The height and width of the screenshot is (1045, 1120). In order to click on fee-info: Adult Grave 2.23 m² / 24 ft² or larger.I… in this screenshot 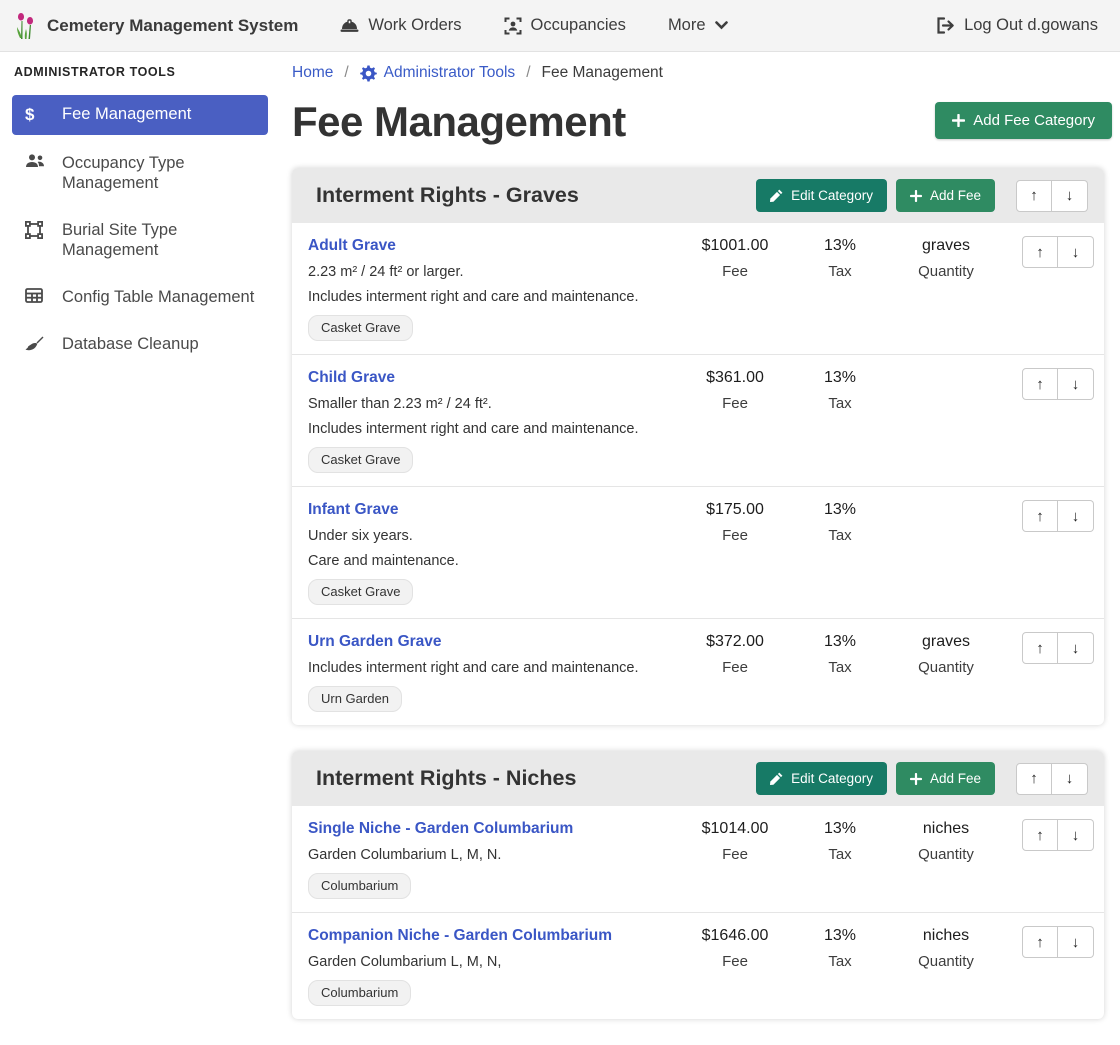, I will do `click(494, 288)`.